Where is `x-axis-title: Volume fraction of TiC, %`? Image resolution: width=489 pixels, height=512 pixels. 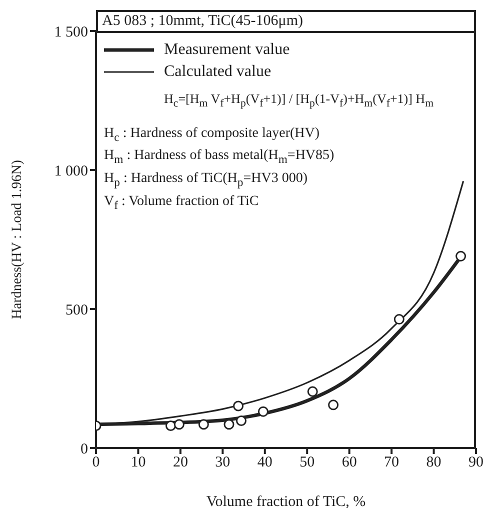 x-axis-title: Volume fraction of TiC, % is located at coordinates (286, 502).